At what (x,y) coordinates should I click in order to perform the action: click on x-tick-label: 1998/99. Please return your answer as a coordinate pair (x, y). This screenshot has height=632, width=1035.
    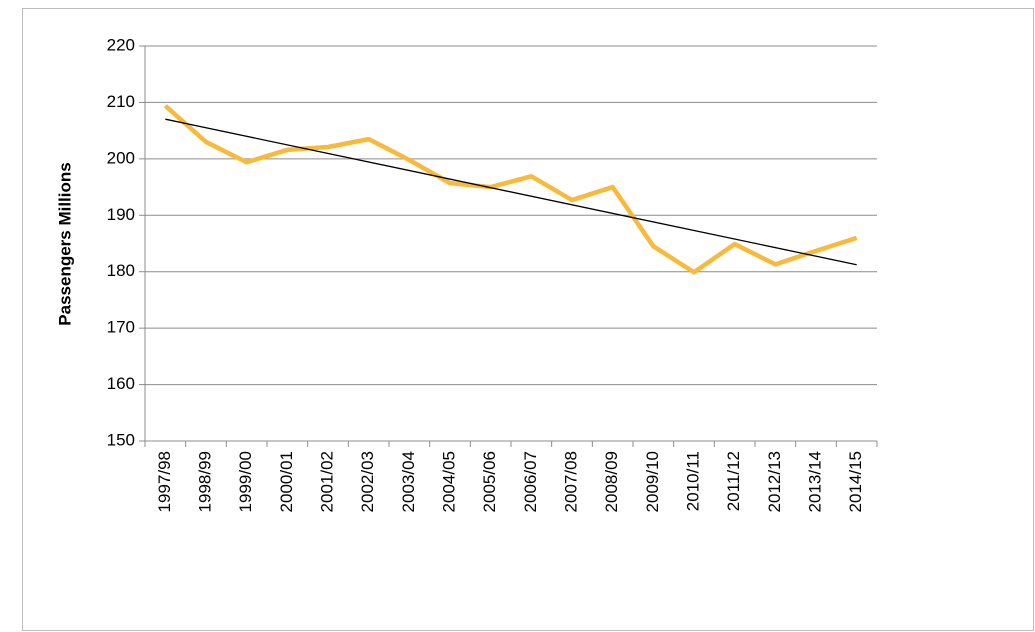
    Looking at the image, I should click on (204, 481).